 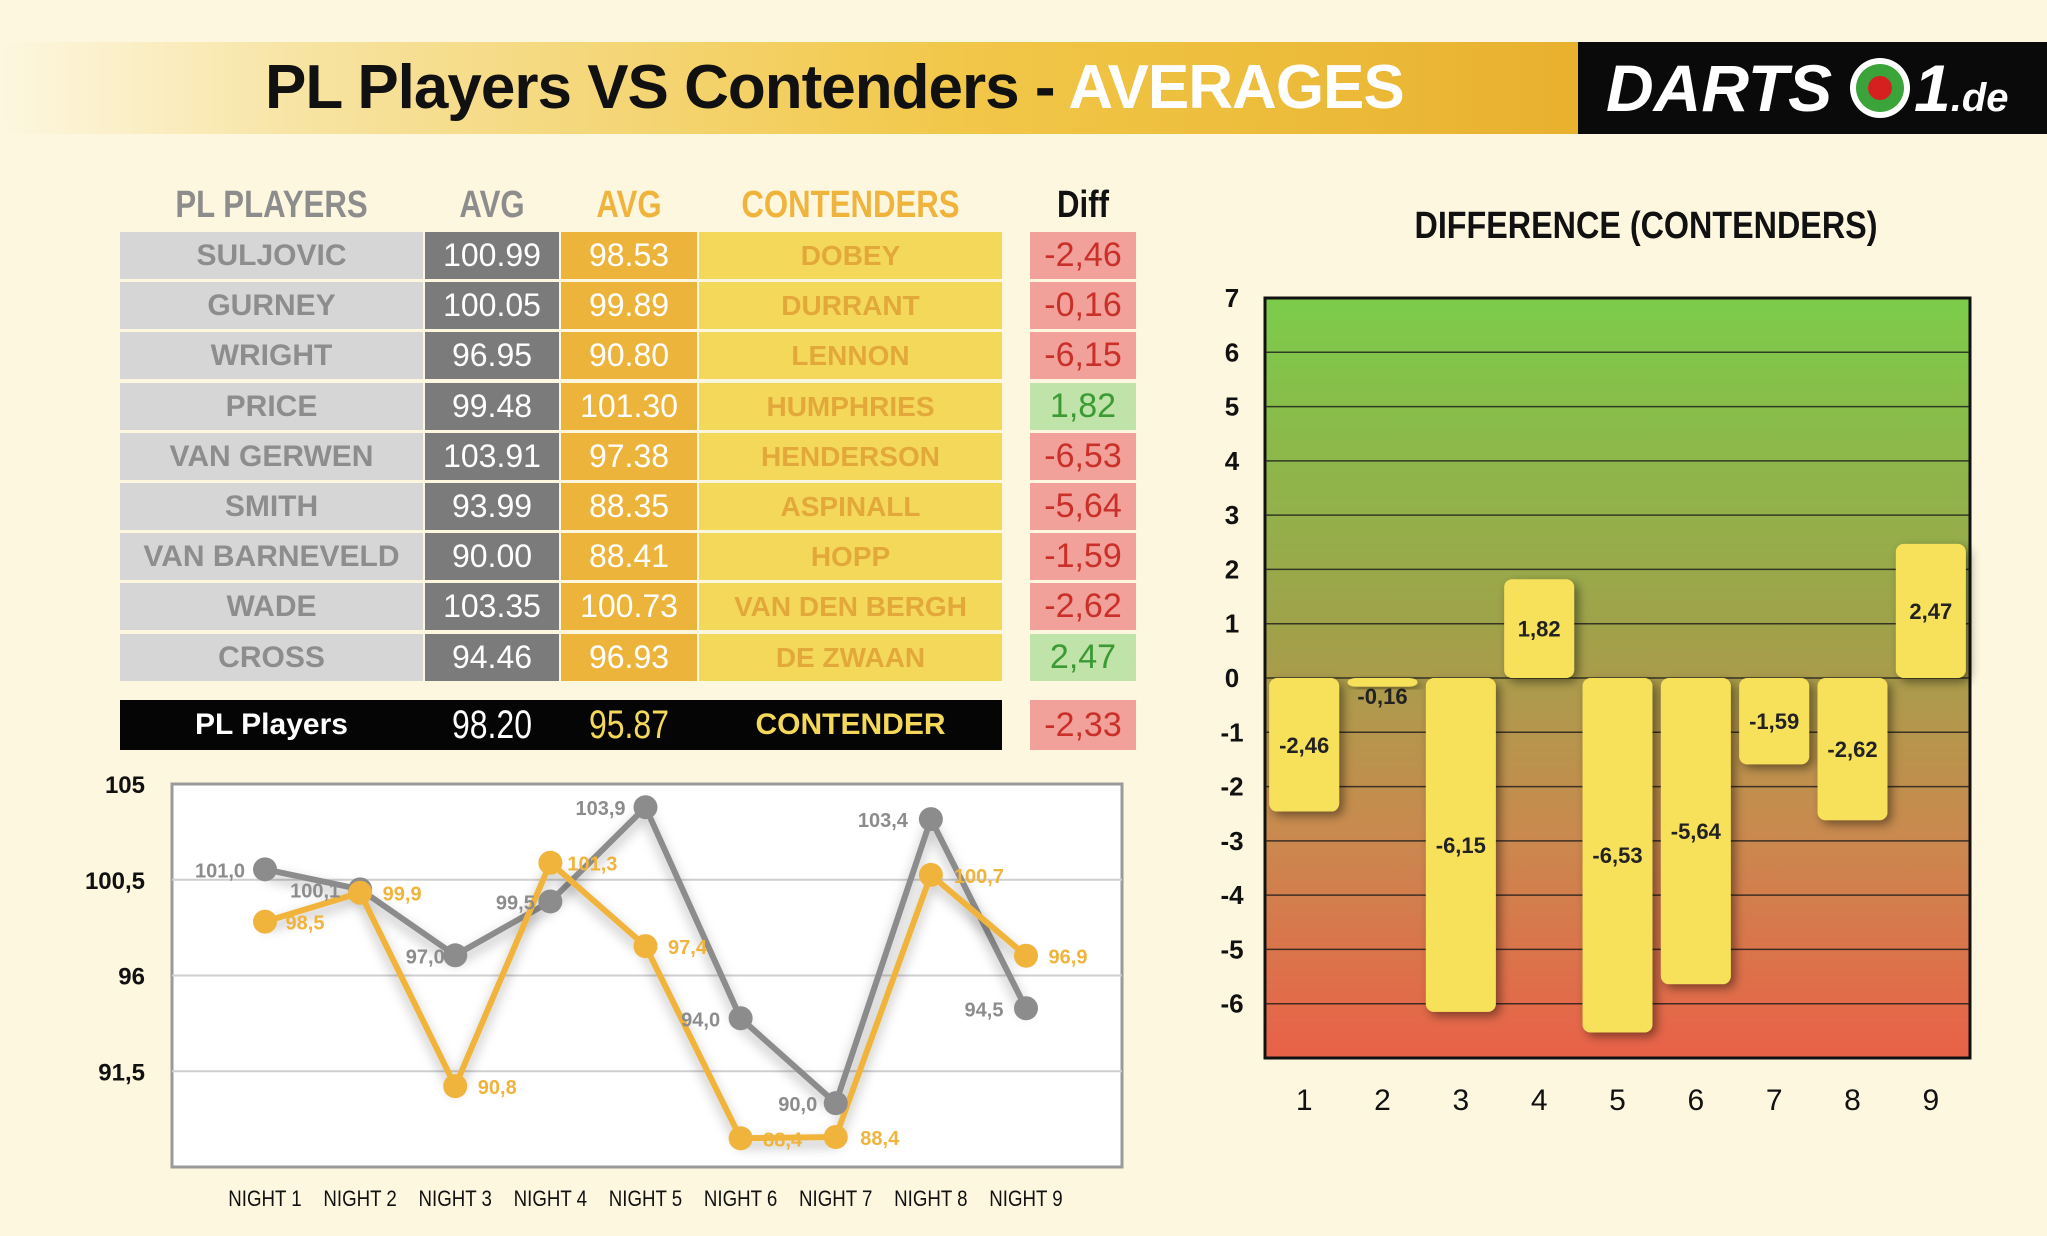 I want to click on x-tick-label: NIGHT 8, so click(x=930, y=1200).